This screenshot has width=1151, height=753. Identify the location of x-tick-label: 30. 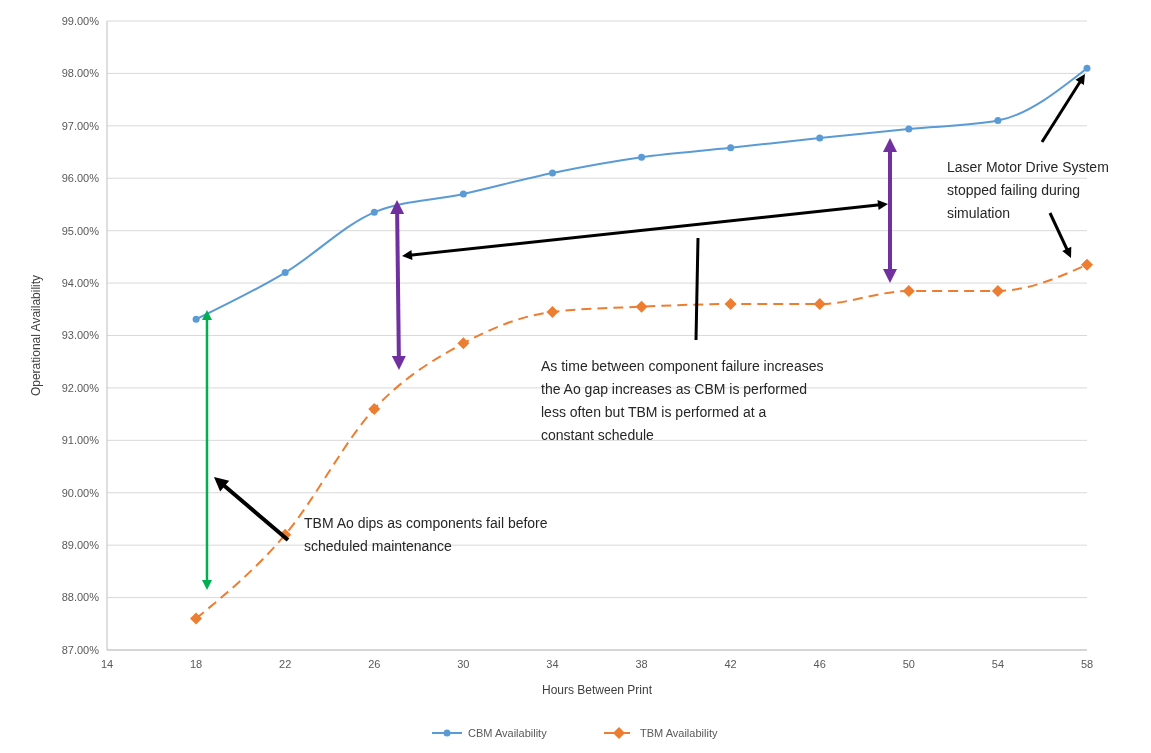
(463, 664).